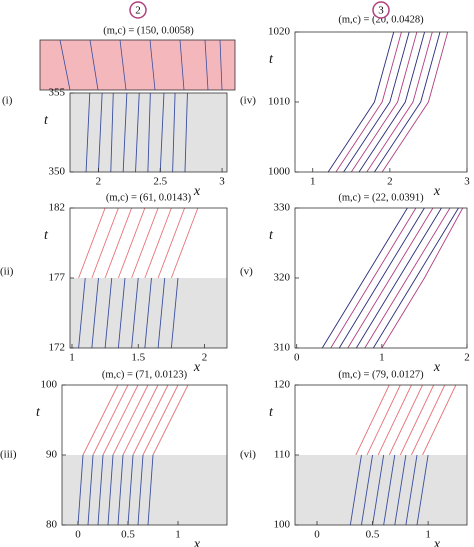  What do you see at coordinates (246, 272) in the screenshot?
I see `panel-label: (v)` at bounding box center [246, 272].